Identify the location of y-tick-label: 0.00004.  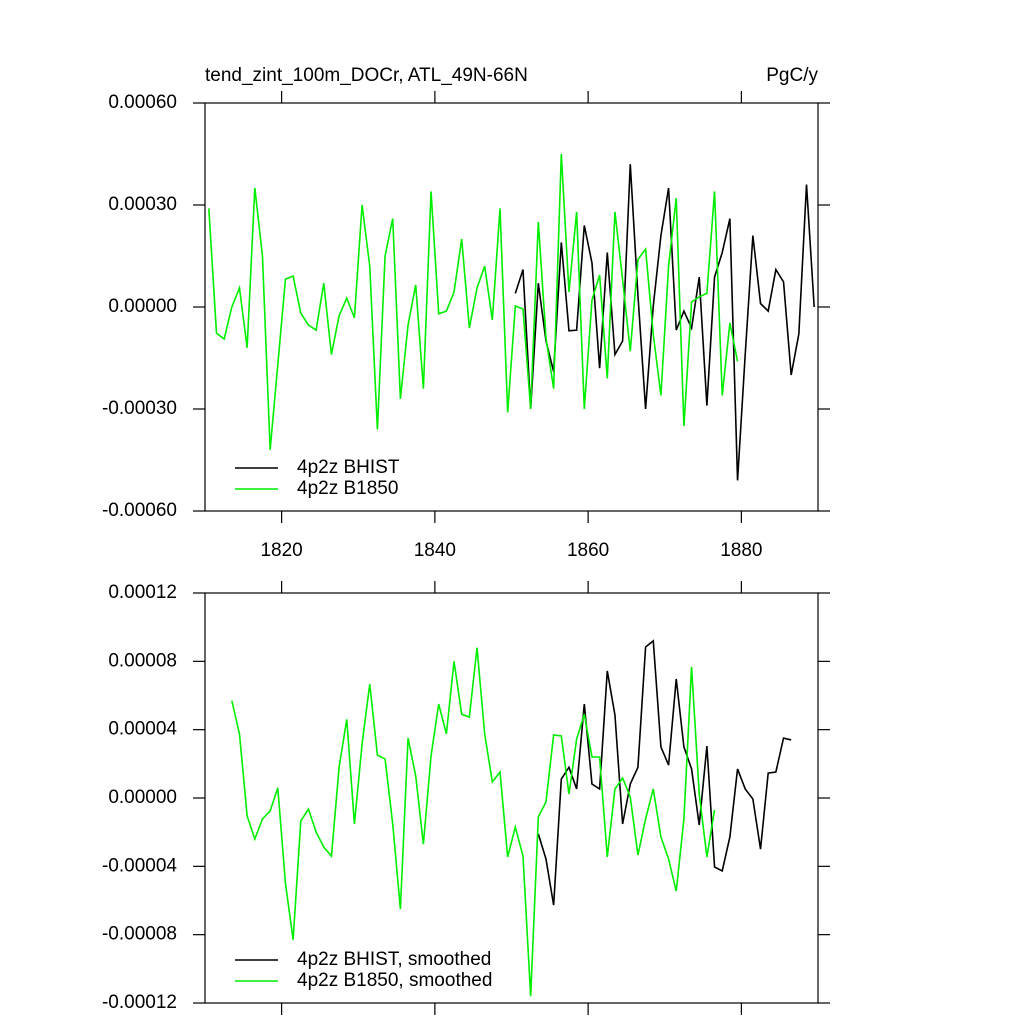
(142, 729).